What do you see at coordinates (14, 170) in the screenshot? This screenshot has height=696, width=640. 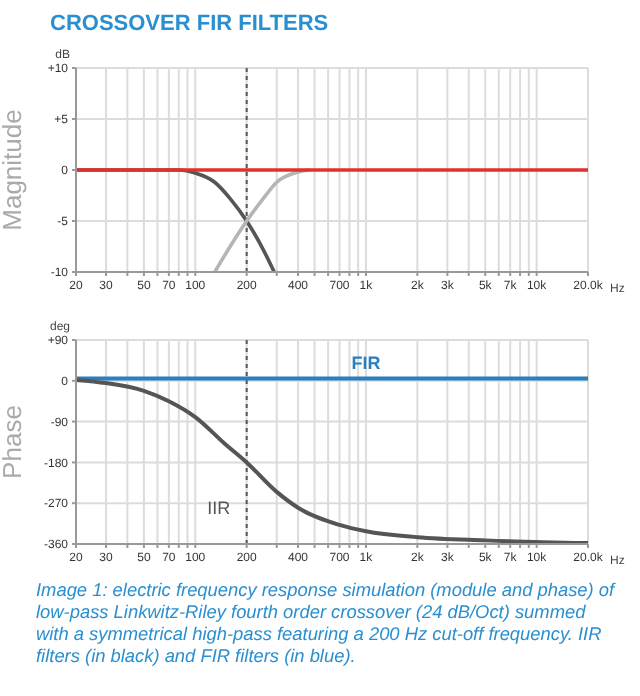 I see `y-axis-title: Magnitude` at bounding box center [14, 170].